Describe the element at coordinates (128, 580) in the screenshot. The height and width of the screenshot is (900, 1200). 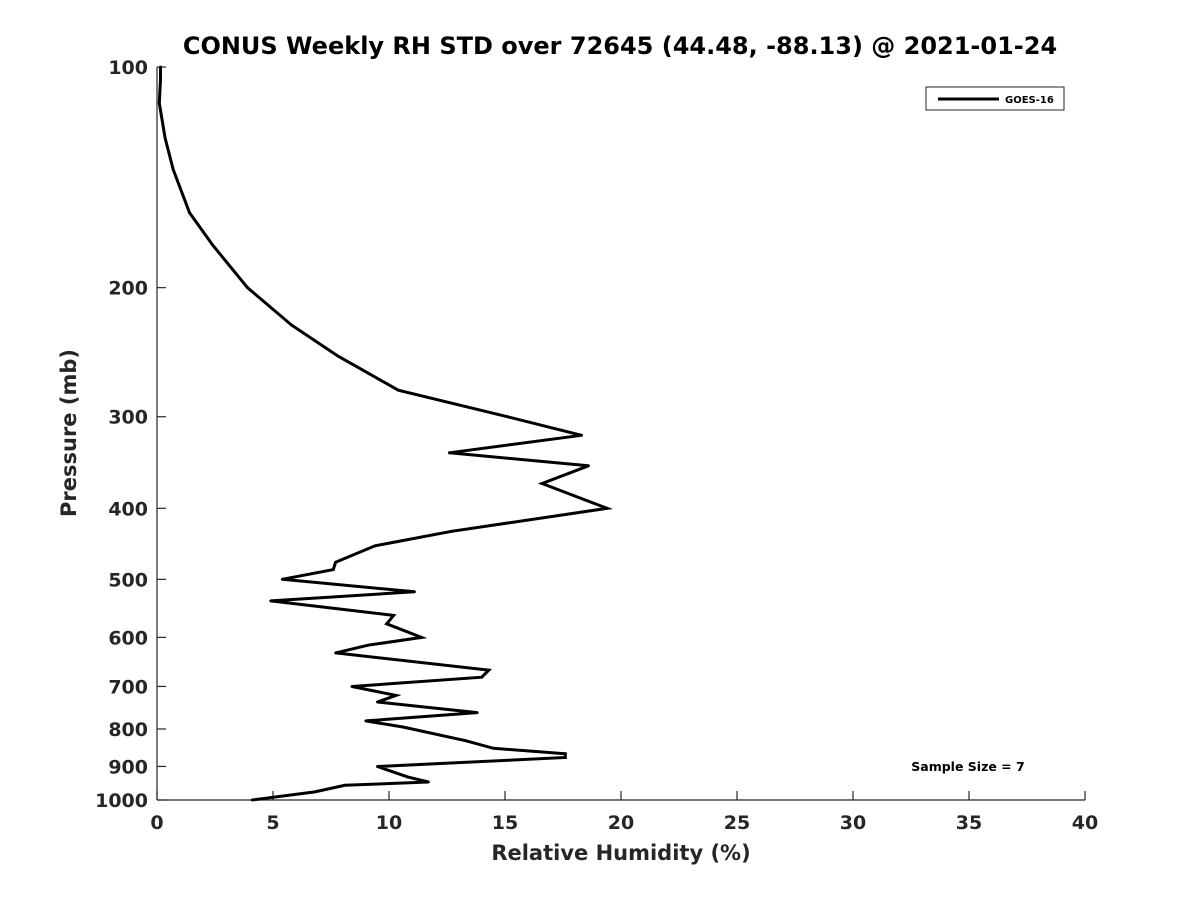
I see `y-tick-label: 500` at that location.